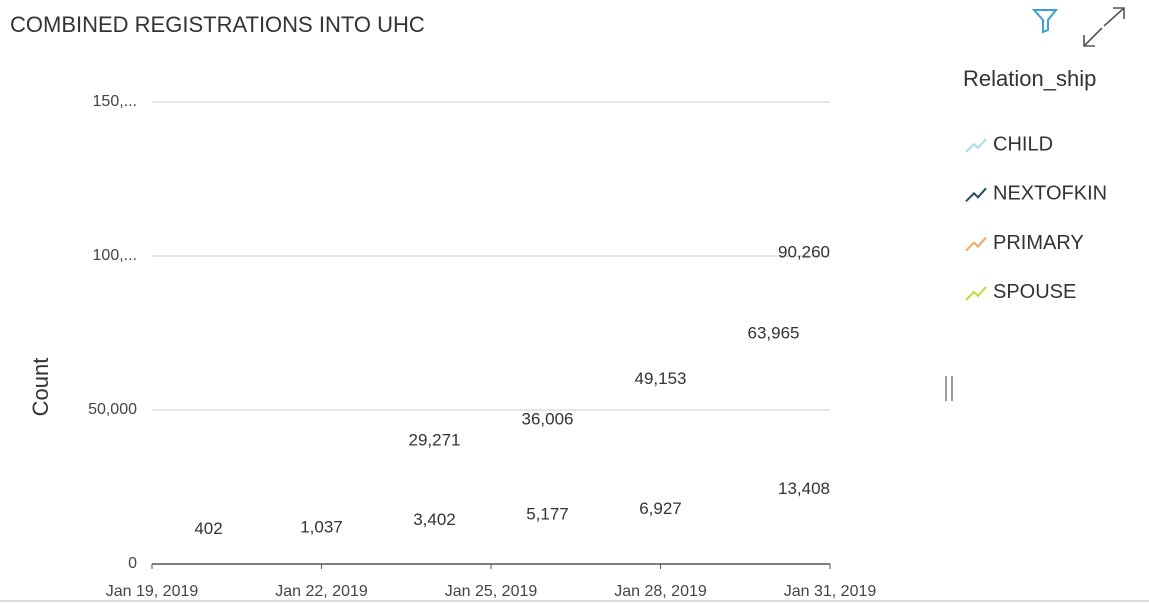 This screenshot has height=603, width=1149. I want to click on legend: CHILD NEXTOFKIN PRIMARY SPOUSE, so click(1036, 218).